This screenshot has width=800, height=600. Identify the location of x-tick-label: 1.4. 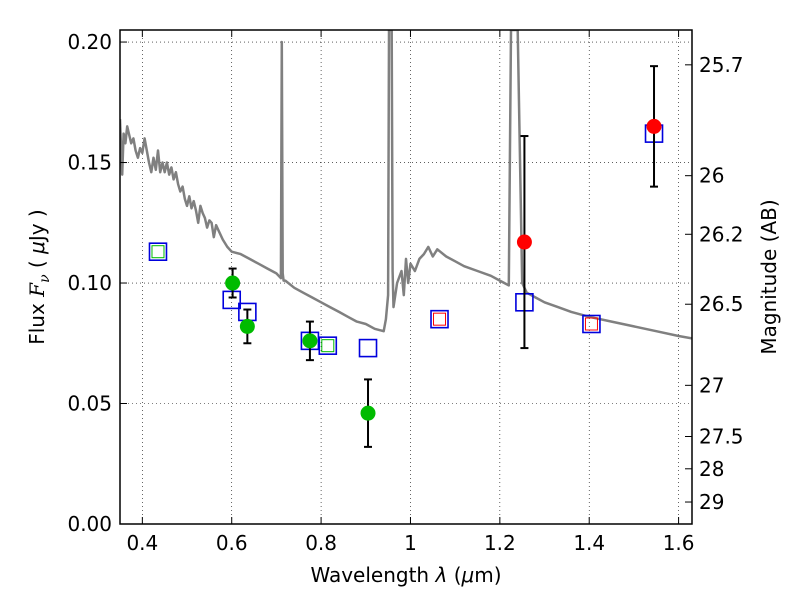
(589, 543).